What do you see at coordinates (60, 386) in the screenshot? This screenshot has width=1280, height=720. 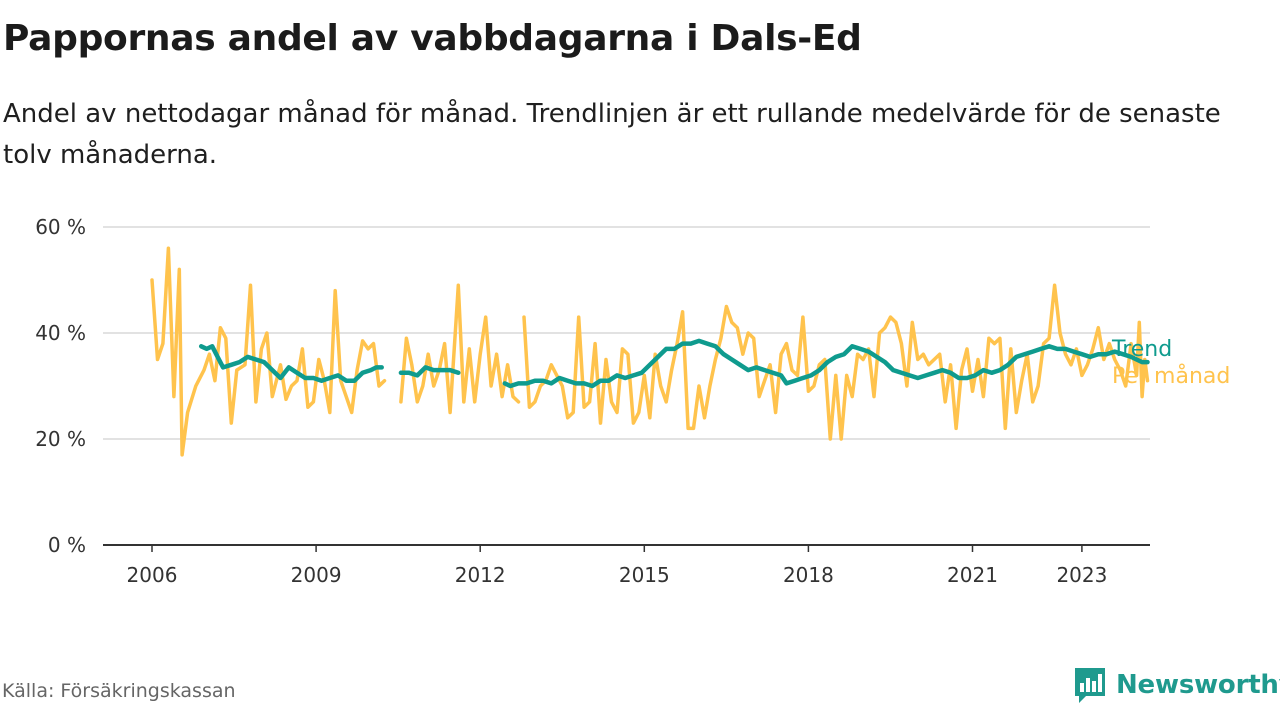 I see `y-axis-tick-labels: 0 % 20 % 40 % 60 %` at bounding box center [60, 386].